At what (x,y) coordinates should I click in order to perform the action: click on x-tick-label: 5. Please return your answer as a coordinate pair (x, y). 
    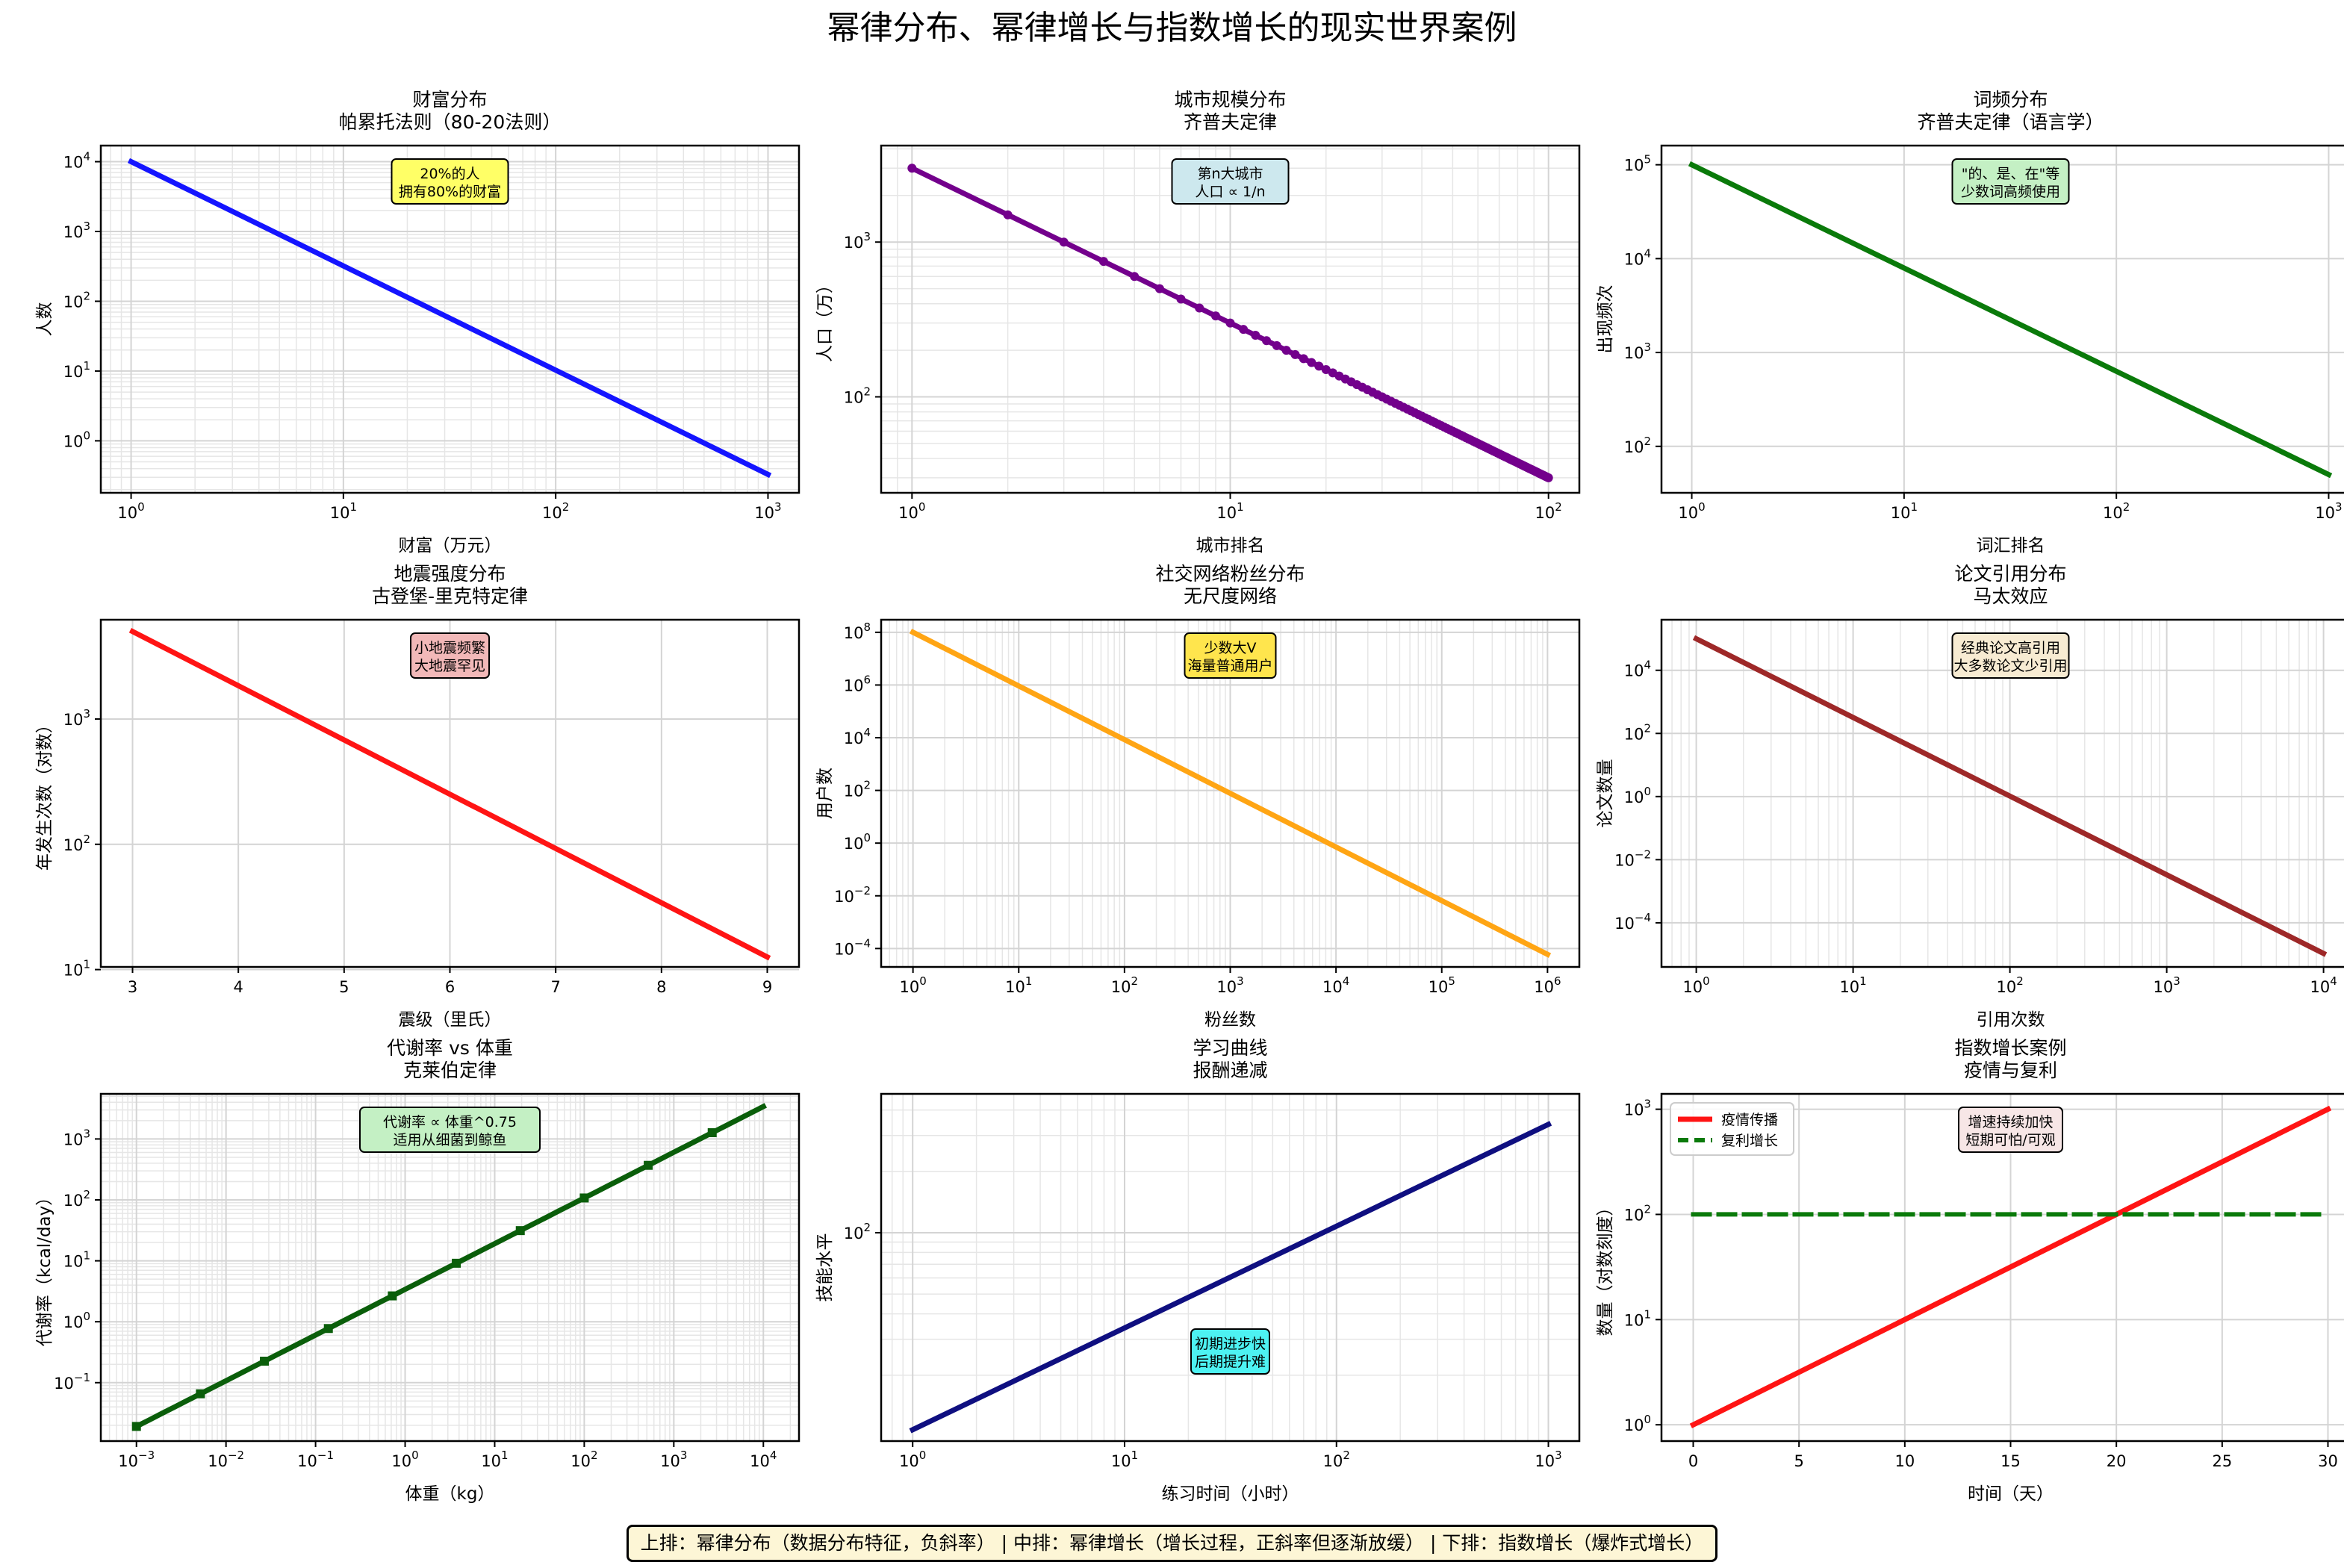
    Looking at the image, I should click on (1798, 1461).